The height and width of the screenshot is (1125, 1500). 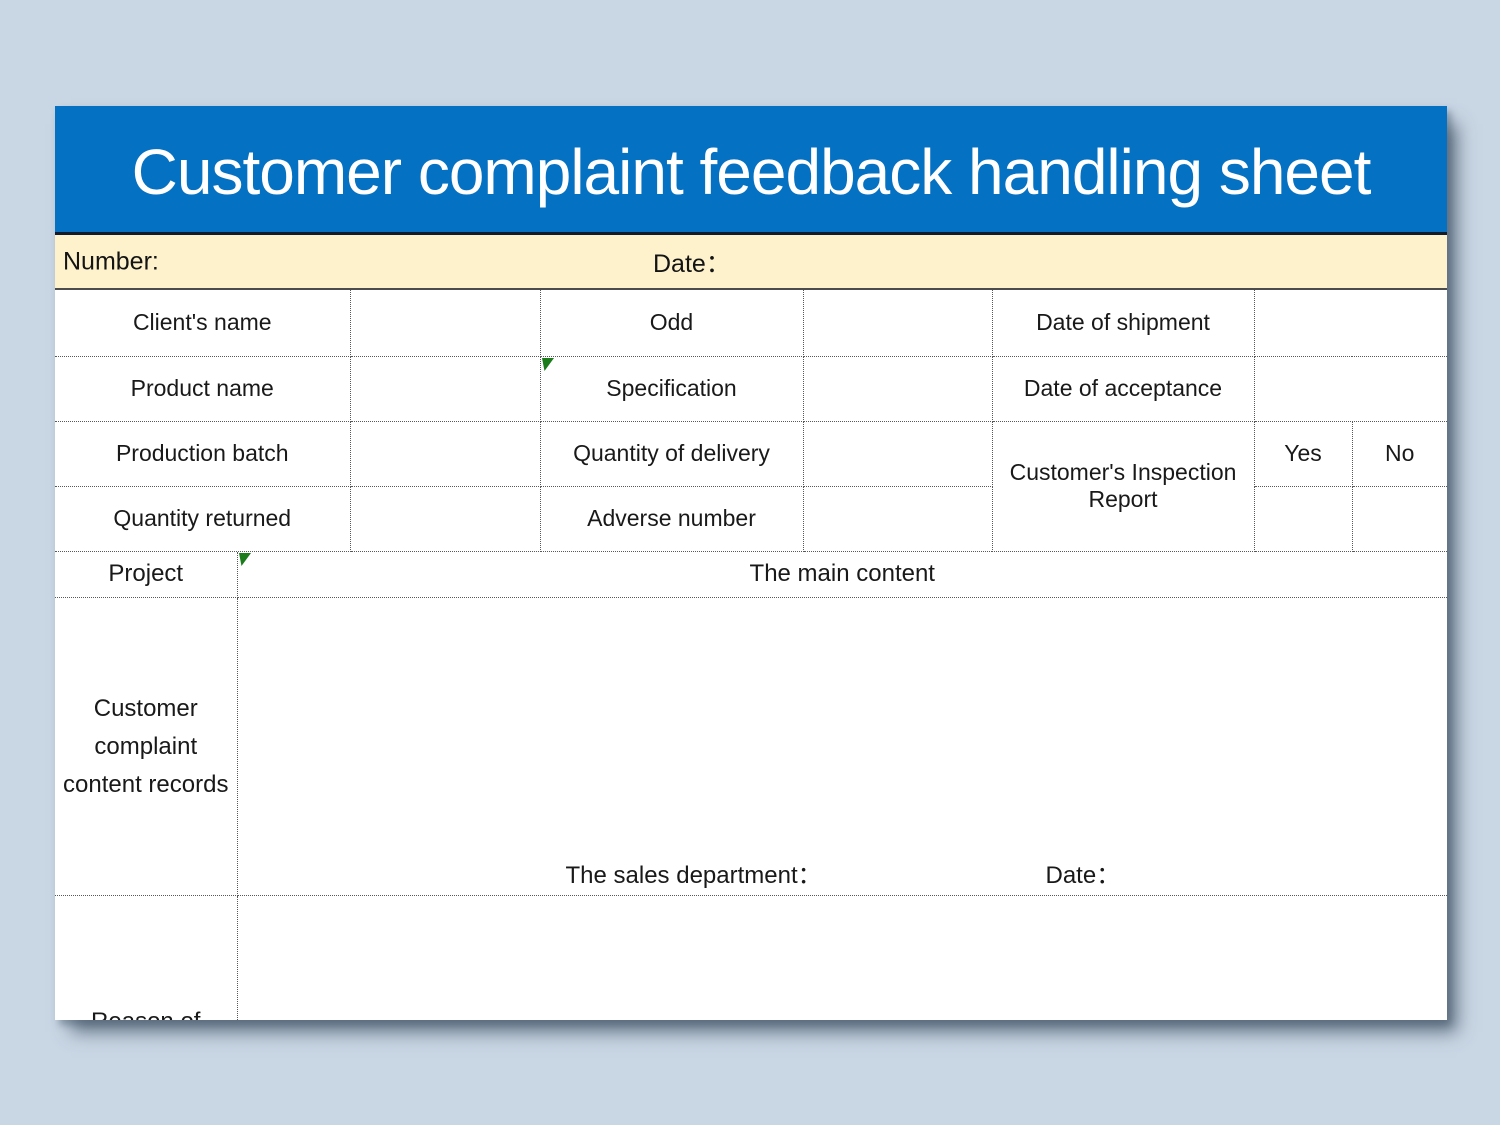 What do you see at coordinates (671, 518) in the screenshot?
I see `adverse-number-label: Adverse number` at bounding box center [671, 518].